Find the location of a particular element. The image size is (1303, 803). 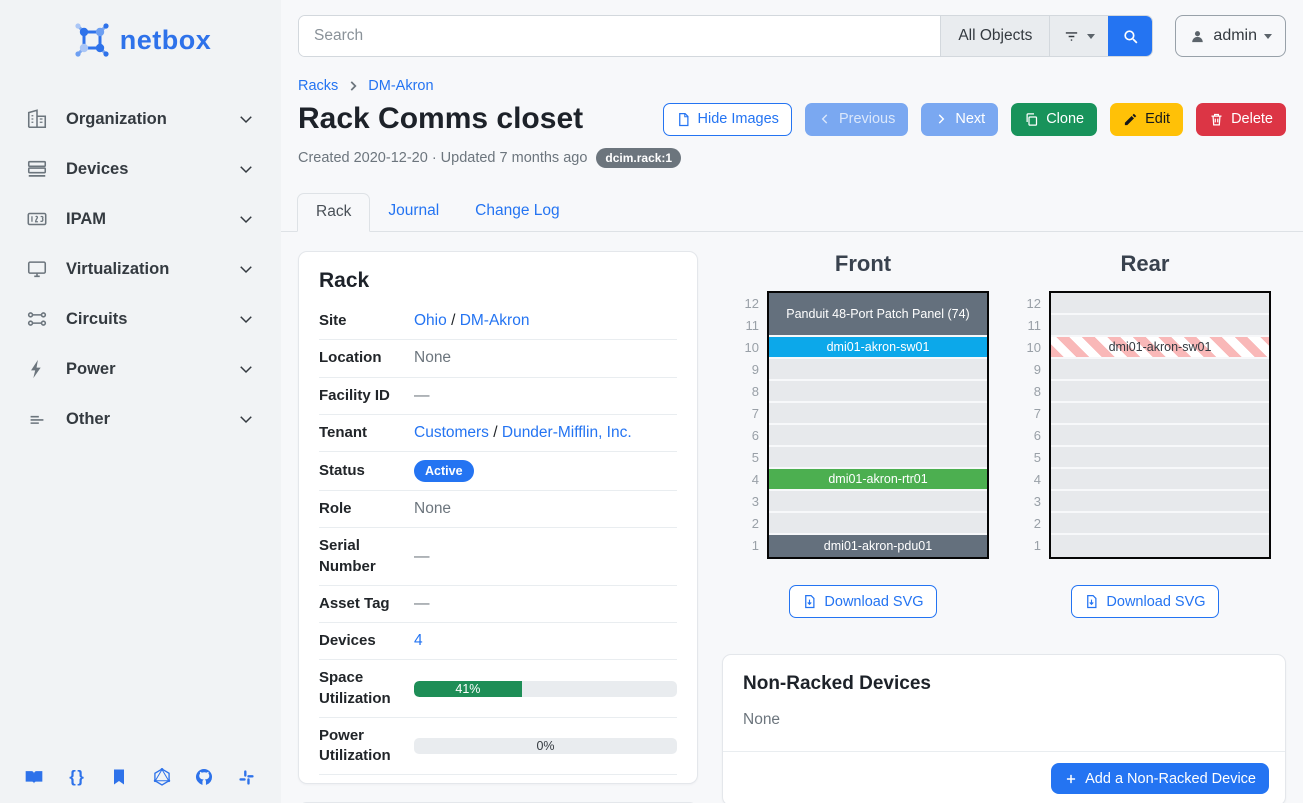

sidebar-item-ipam: IPAM is located at coordinates (140, 219).